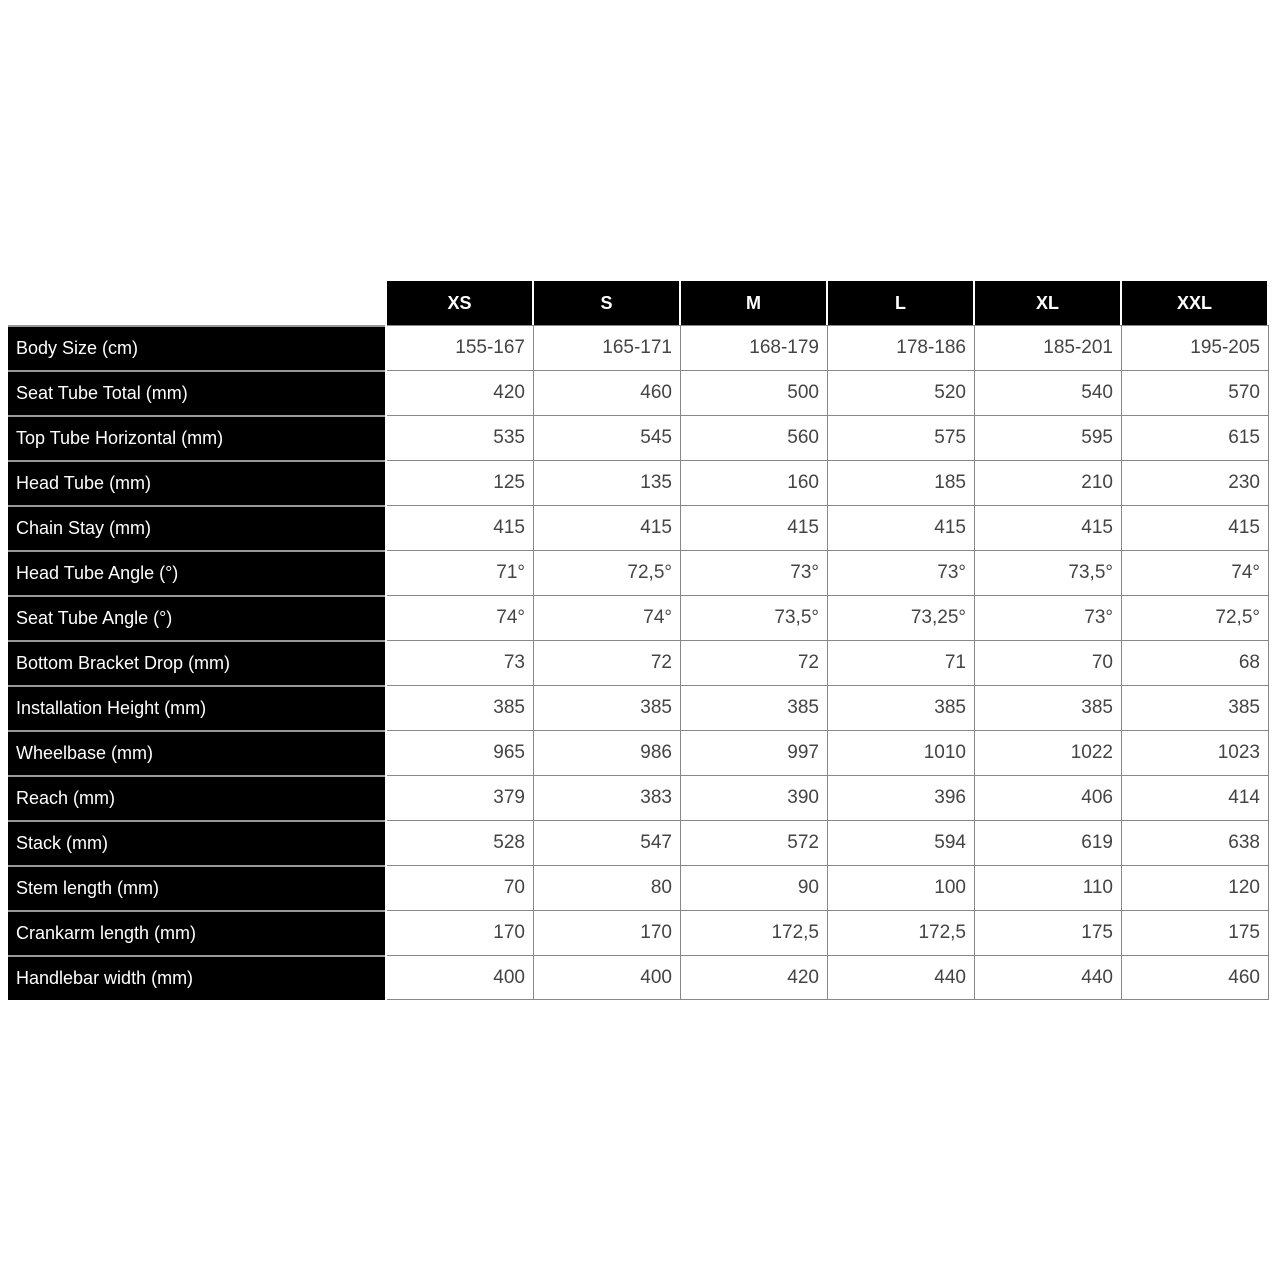 This screenshot has width=1280, height=1280. I want to click on table-cell: 1023, so click(1195, 752).